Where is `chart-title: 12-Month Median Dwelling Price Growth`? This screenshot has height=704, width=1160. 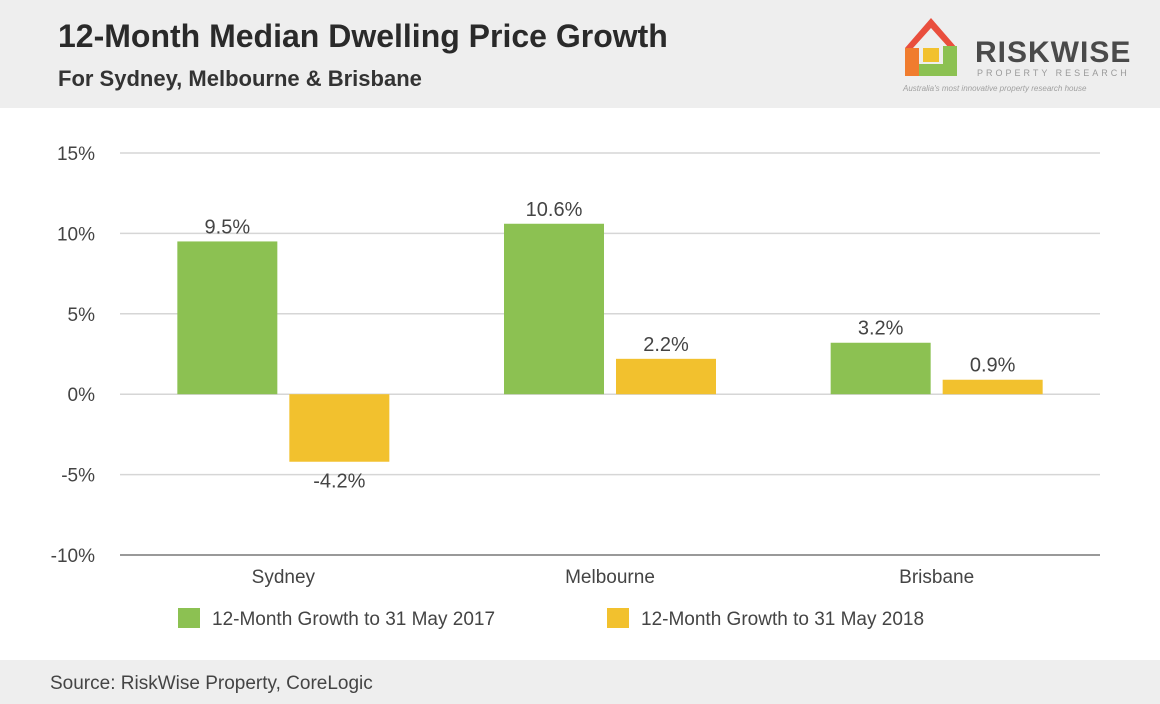
chart-title: 12-Month Median Dwelling Price Growth is located at coordinates (363, 36).